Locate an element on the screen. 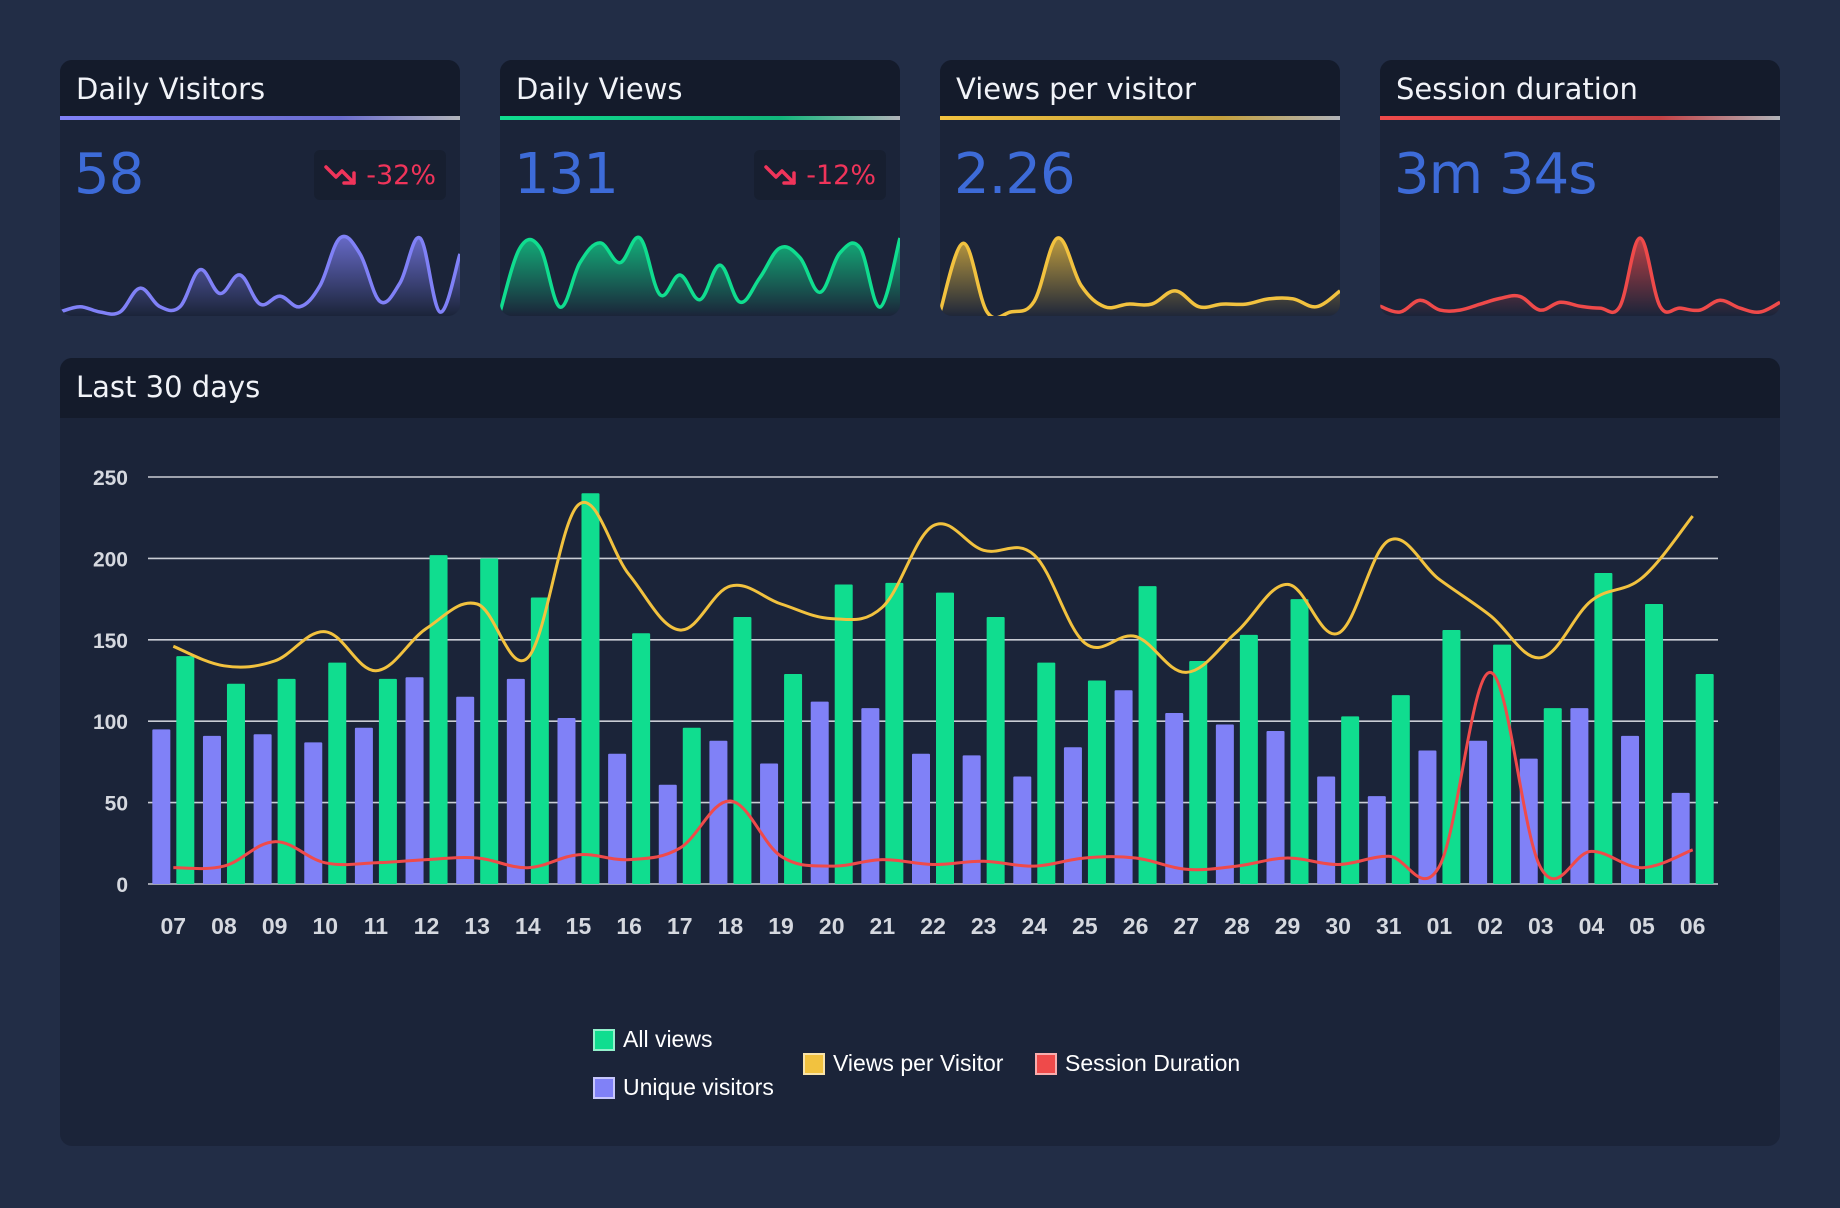  legend-item-all-views: All views is located at coordinates (652, 1039).